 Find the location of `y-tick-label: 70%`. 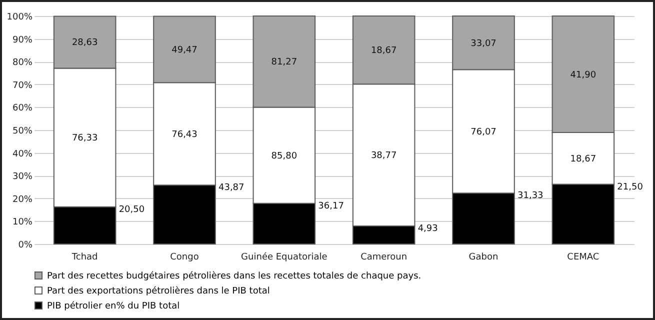

y-tick-label: 70% is located at coordinates (22, 85).